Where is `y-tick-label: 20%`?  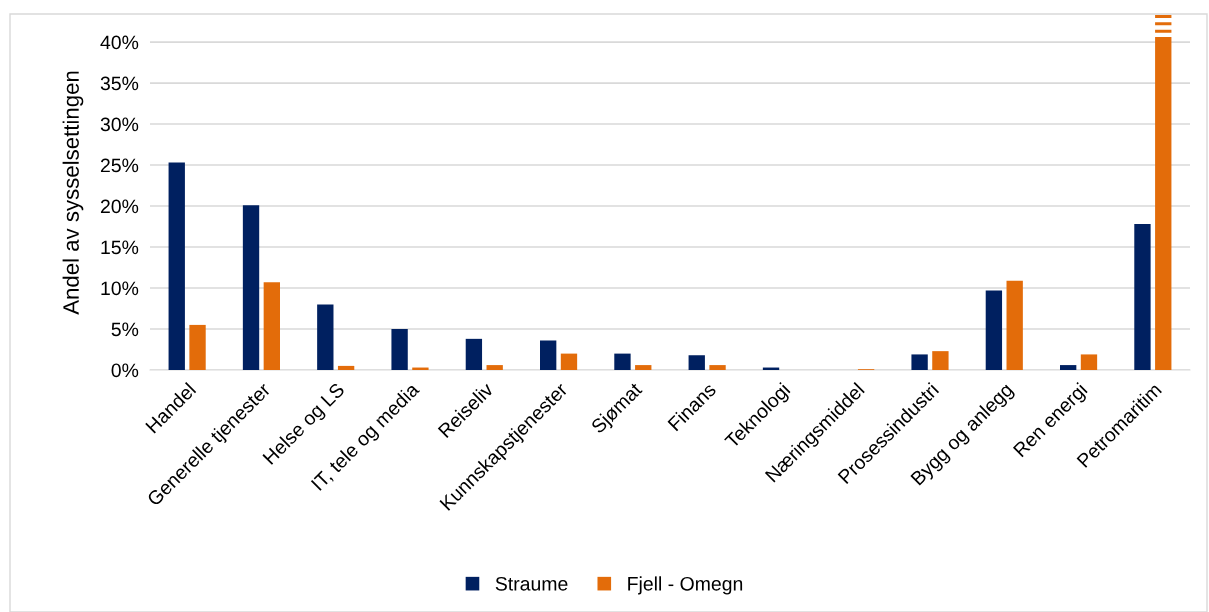 y-tick-label: 20% is located at coordinates (119, 206).